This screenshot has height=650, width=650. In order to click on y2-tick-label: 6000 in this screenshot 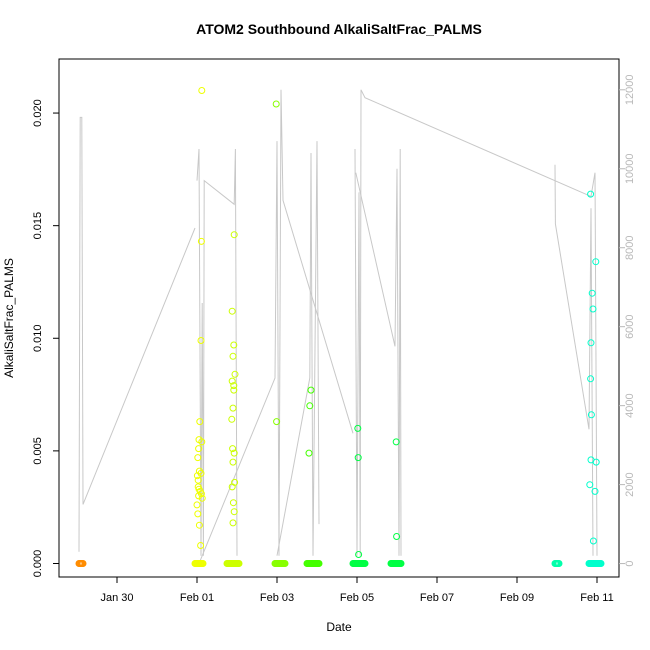, I will do `click(630, 326)`.